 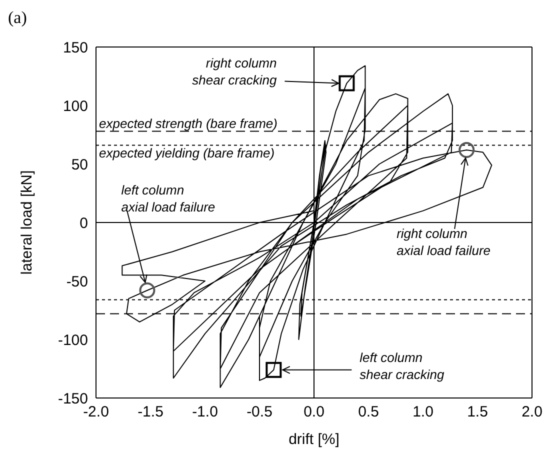 I want to click on x-tick-label: 1.5, so click(x=477, y=412).